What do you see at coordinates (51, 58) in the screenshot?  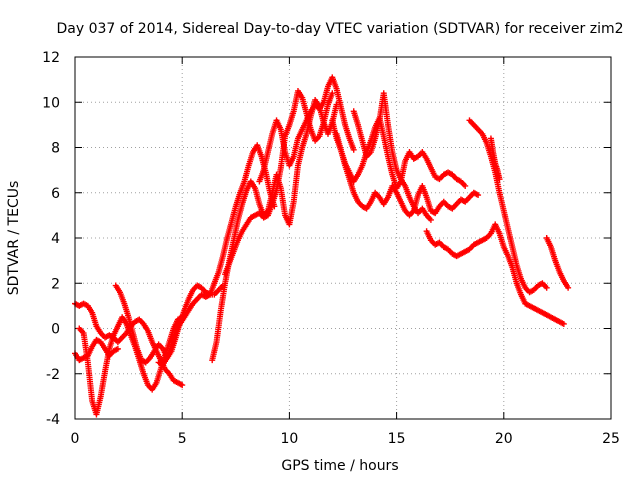 I see `y-tick-label: 12` at bounding box center [51, 58].